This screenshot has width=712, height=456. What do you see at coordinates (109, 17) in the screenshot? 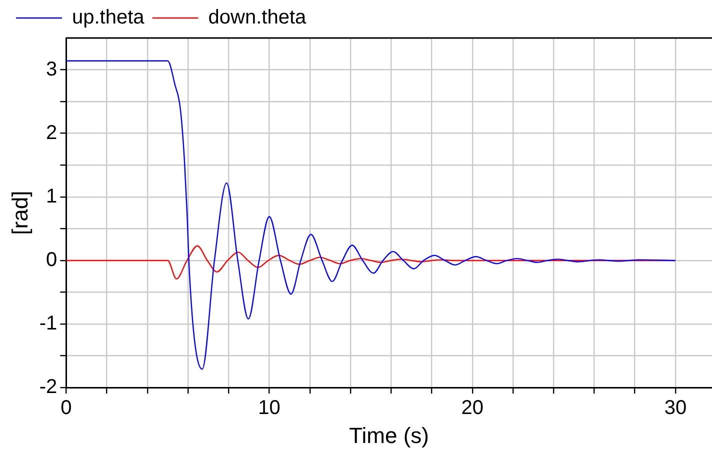
I see `legend-label: up.theta` at bounding box center [109, 17].